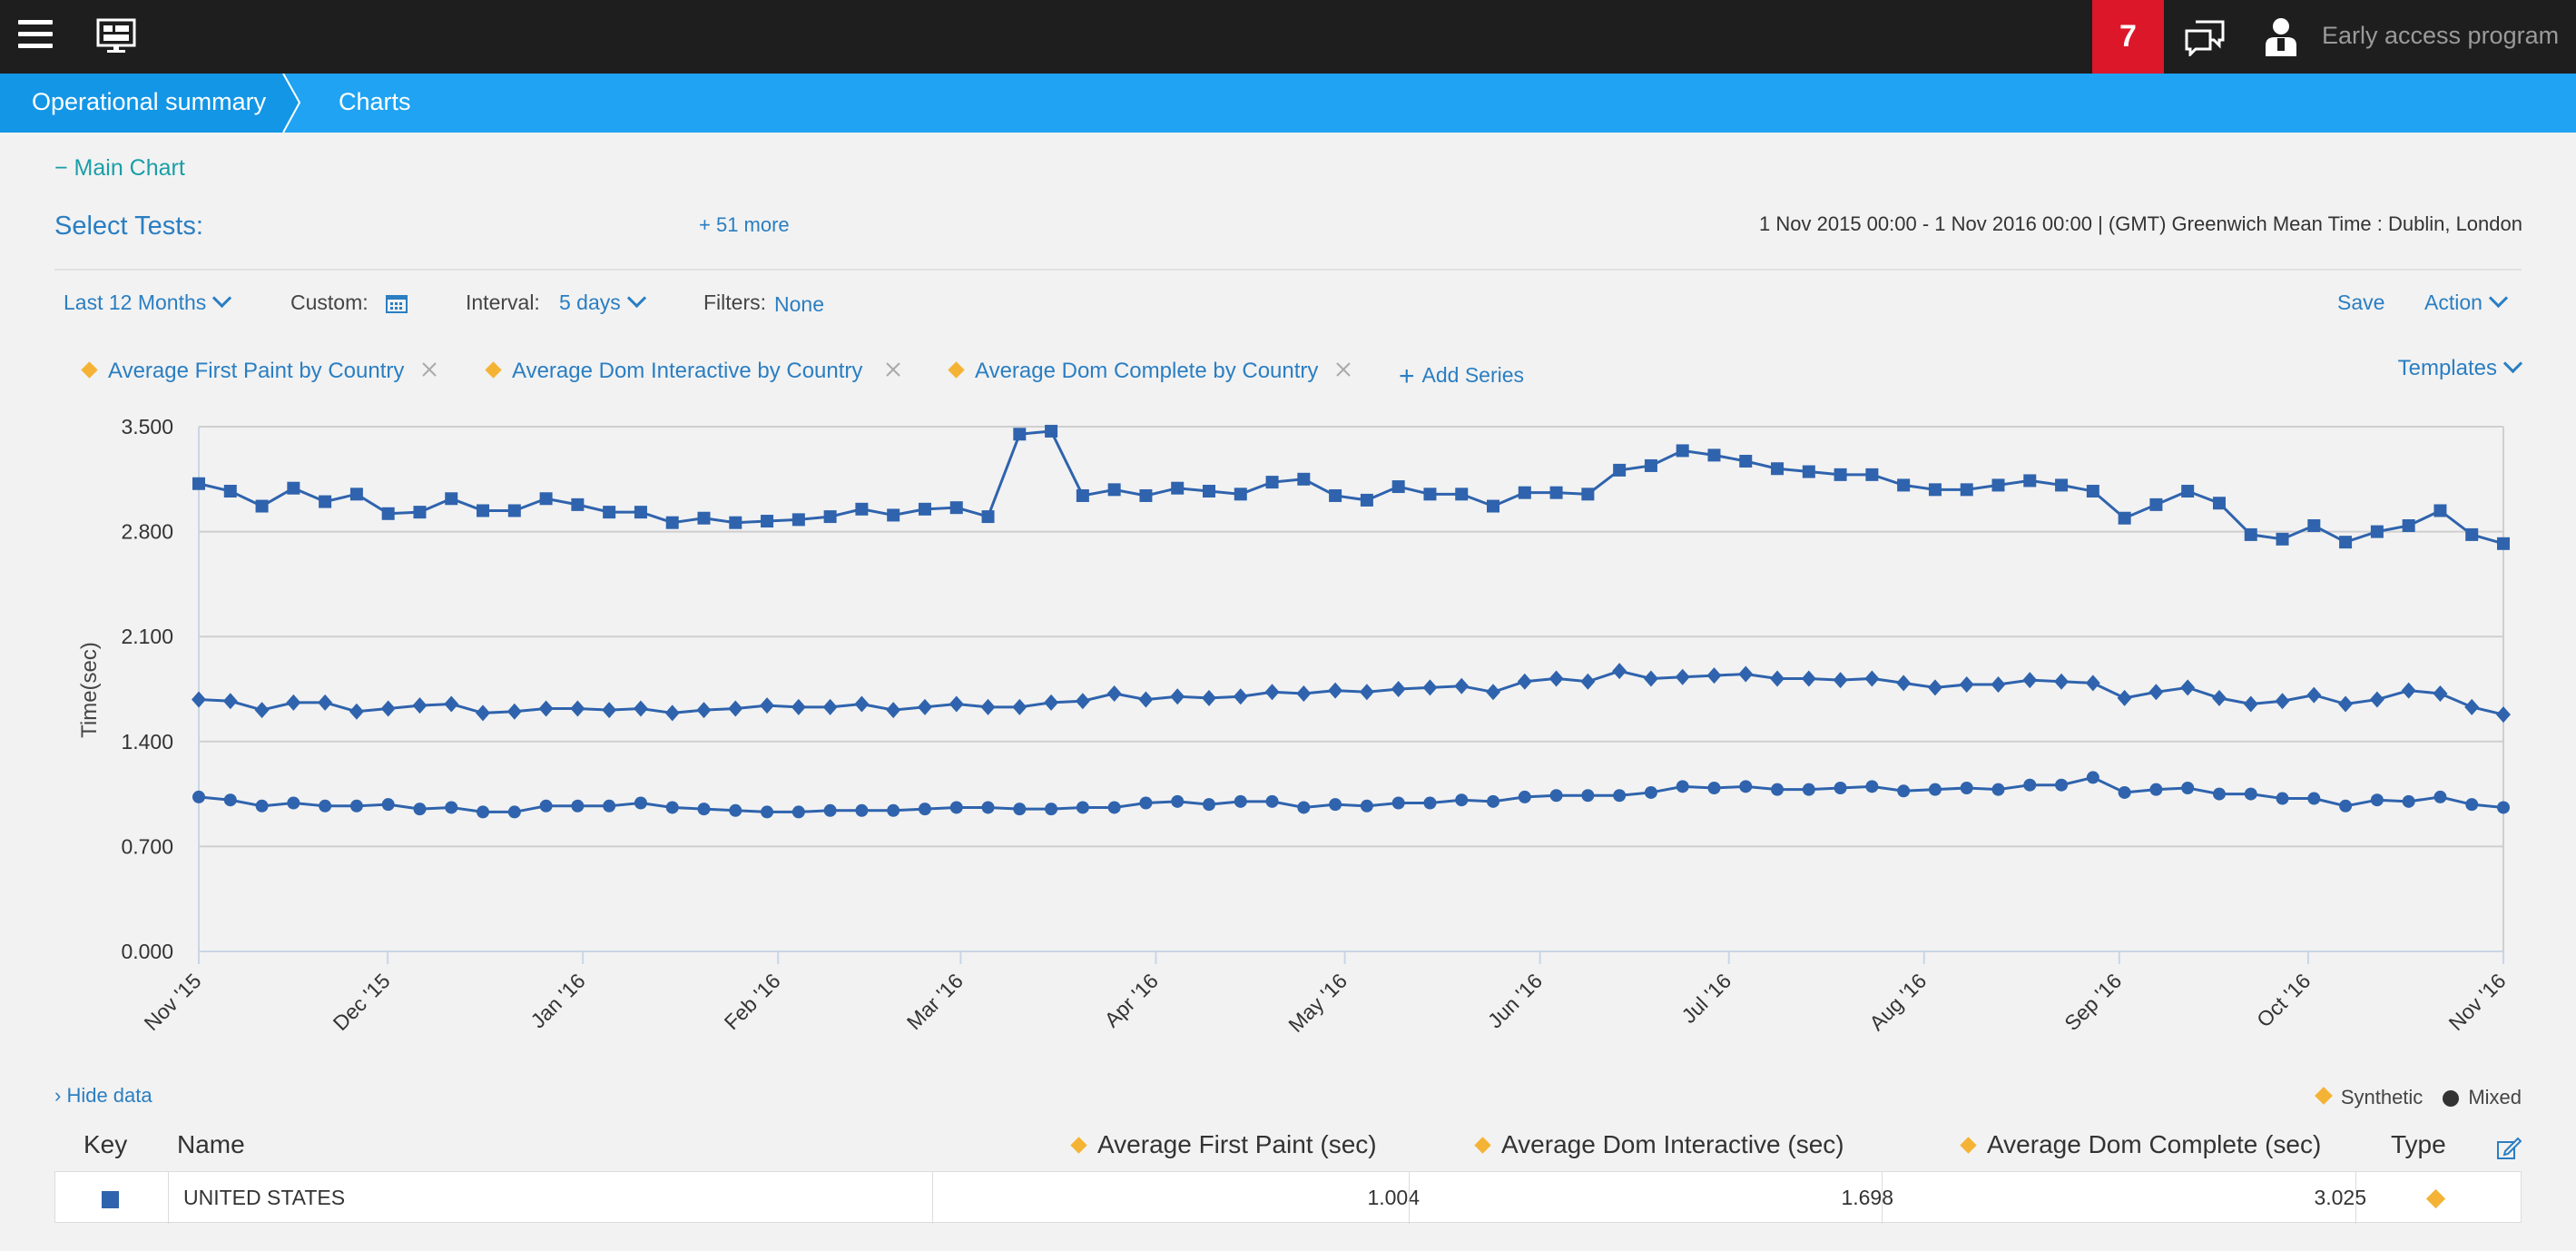 This screenshot has width=2576, height=1251. What do you see at coordinates (2205, 37) in the screenshot?
I see `chat-icon` at bounding box center [2205, 37].